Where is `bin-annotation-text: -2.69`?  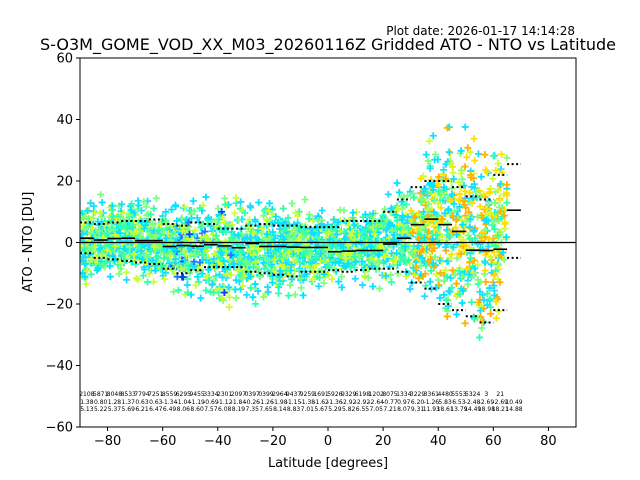 bin-annotation-text: -2.69 is located at coordinates (500, 402).